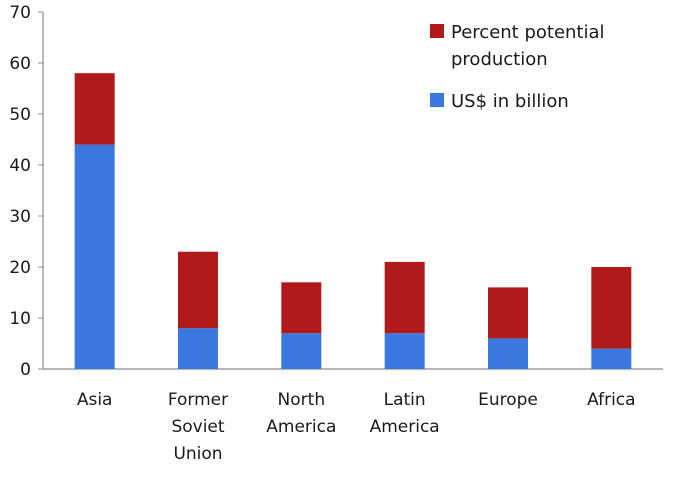  I want to click on y-tick-label: 70, so click(20, 13).